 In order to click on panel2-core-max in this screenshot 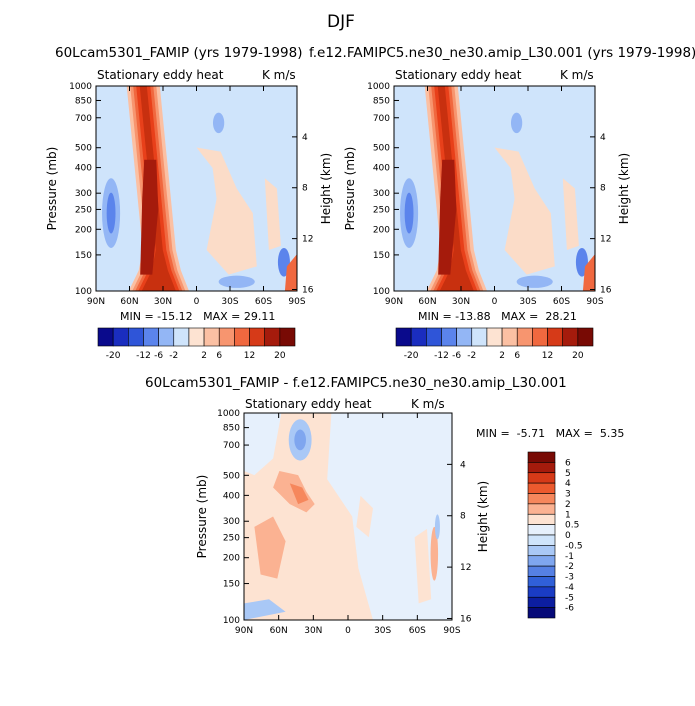, I will do `click(447, 217)`.